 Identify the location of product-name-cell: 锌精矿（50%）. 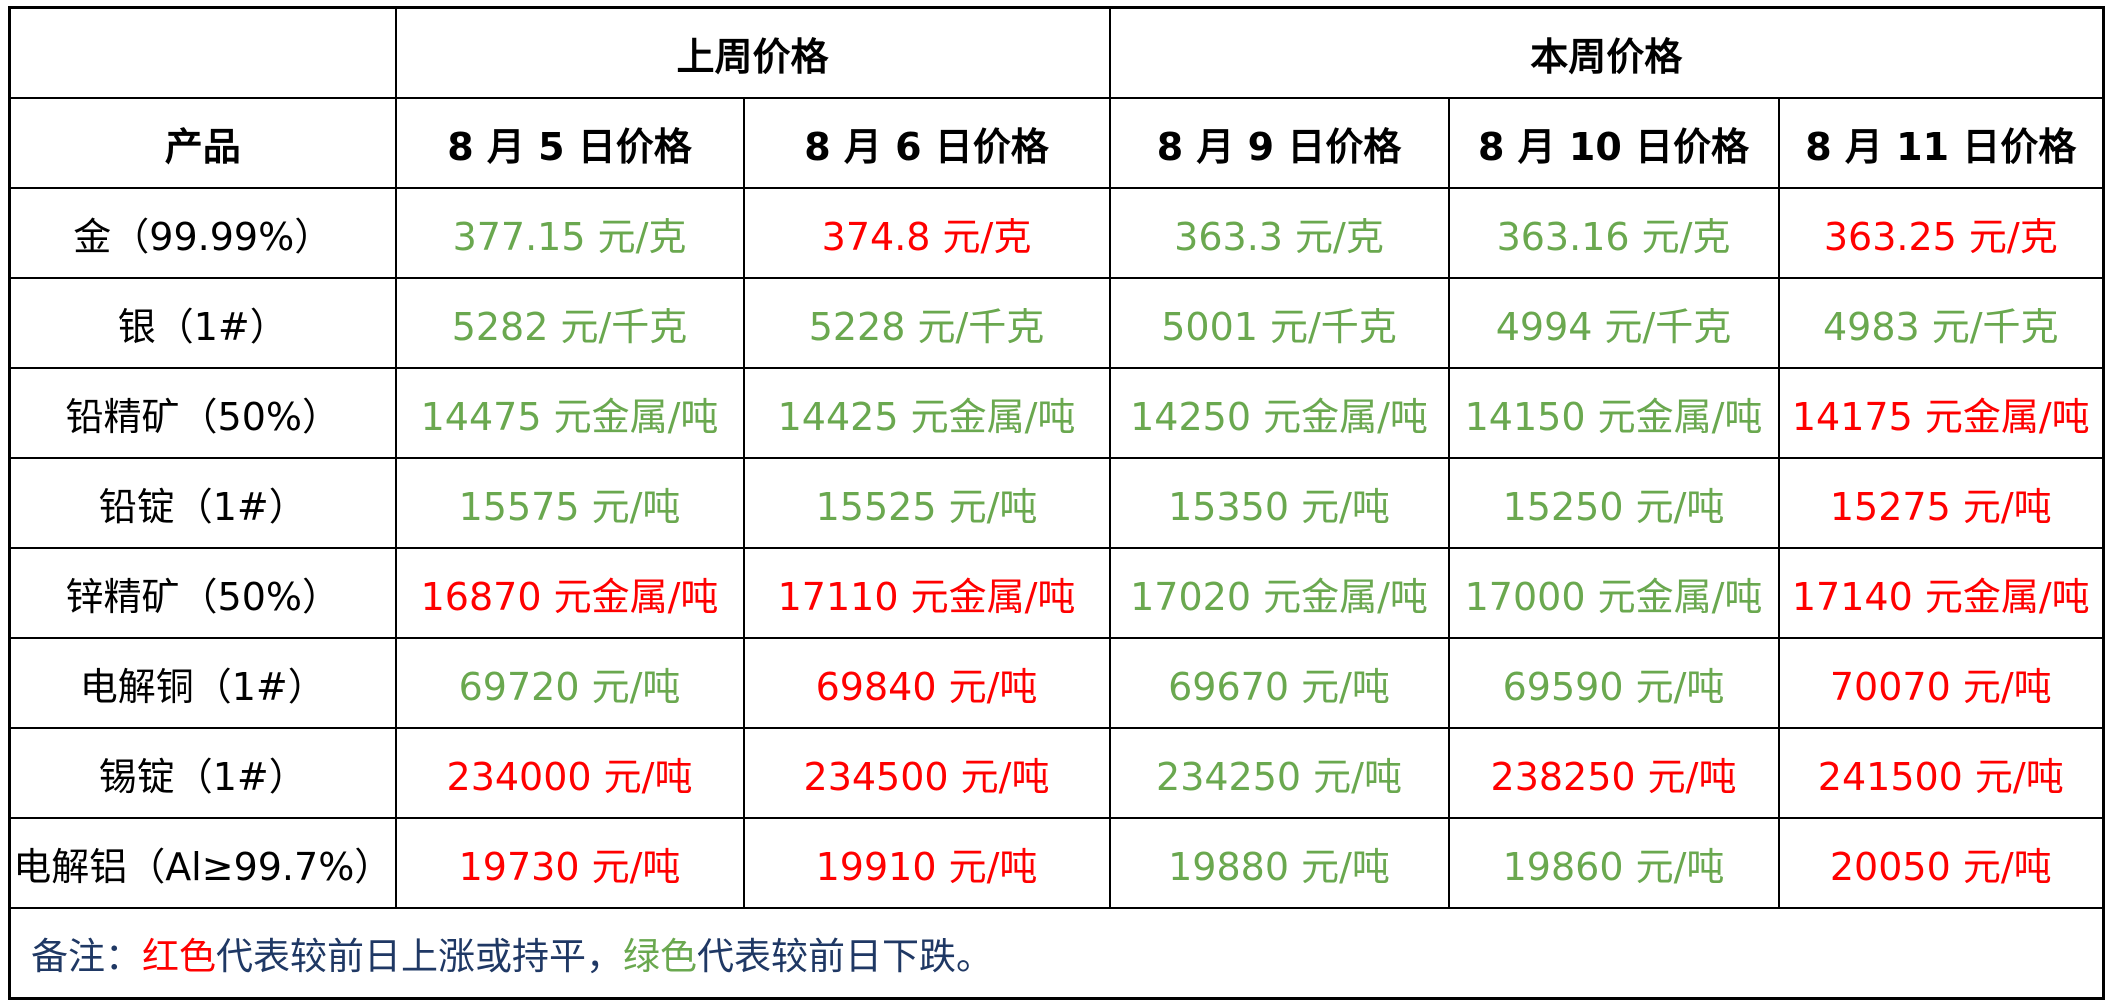
(202, 593).